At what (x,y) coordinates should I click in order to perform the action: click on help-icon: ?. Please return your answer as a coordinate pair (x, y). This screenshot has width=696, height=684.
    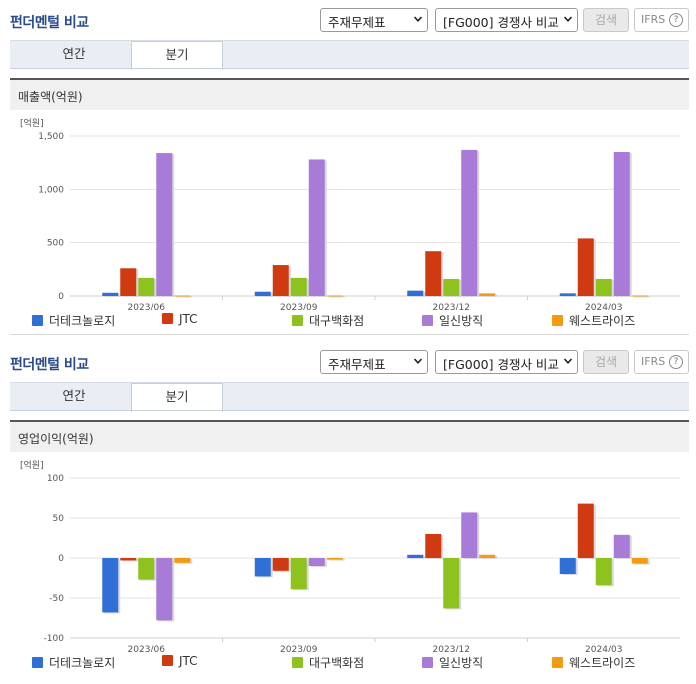
    Looking at the image, I should click on (676, 20).